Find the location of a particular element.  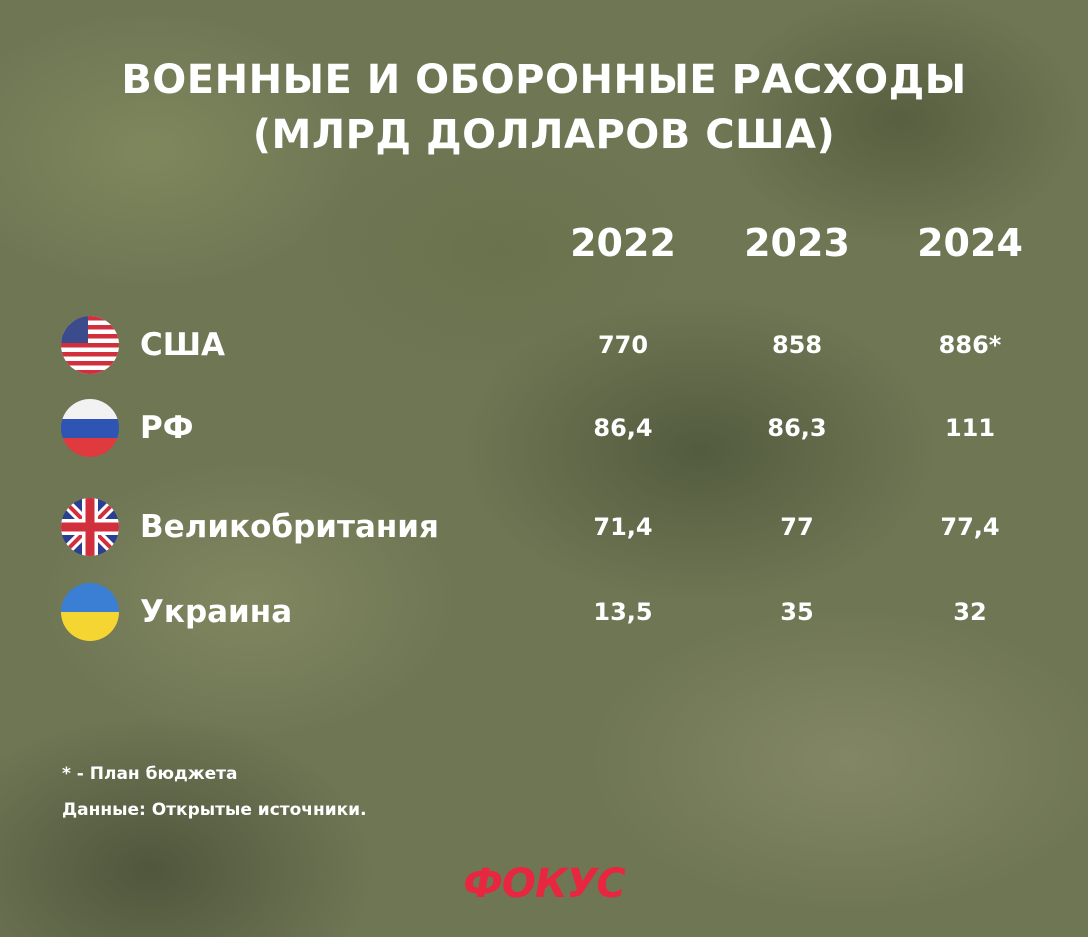

logo: ФОКУС is located at coordinates (544, 884).